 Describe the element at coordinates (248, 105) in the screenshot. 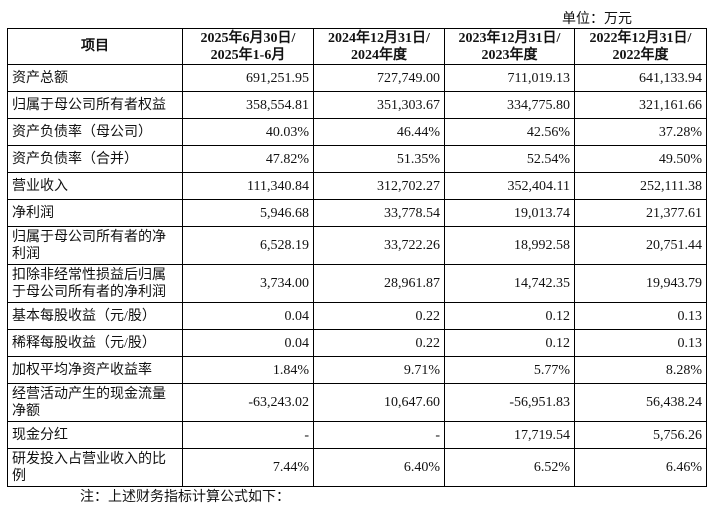

I see `cell-value: 358,554.81` at that location.